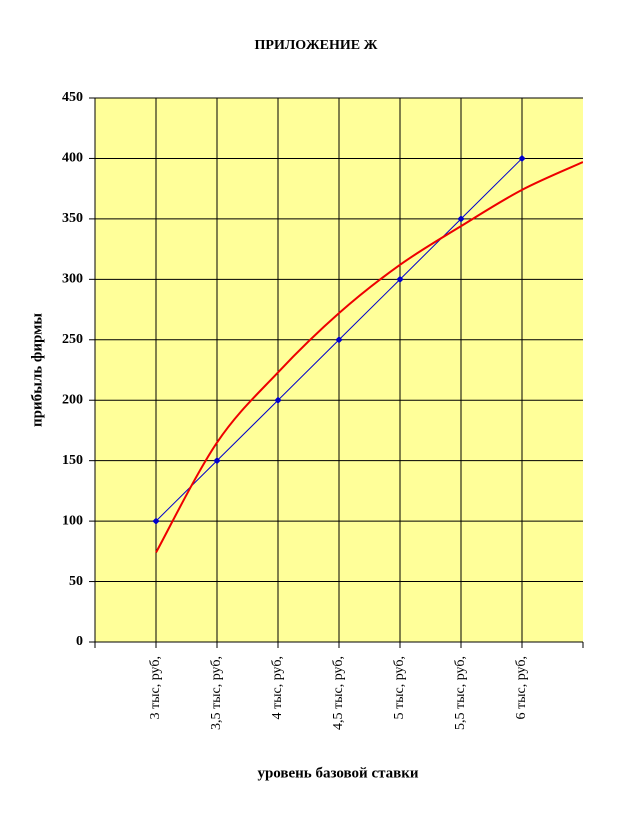 This screenshot has height=831, width=632. What do you see at coordinates (72, 97) in the screenshot?
I see `y-tick-label: 450` at bounding box center [72, 97].